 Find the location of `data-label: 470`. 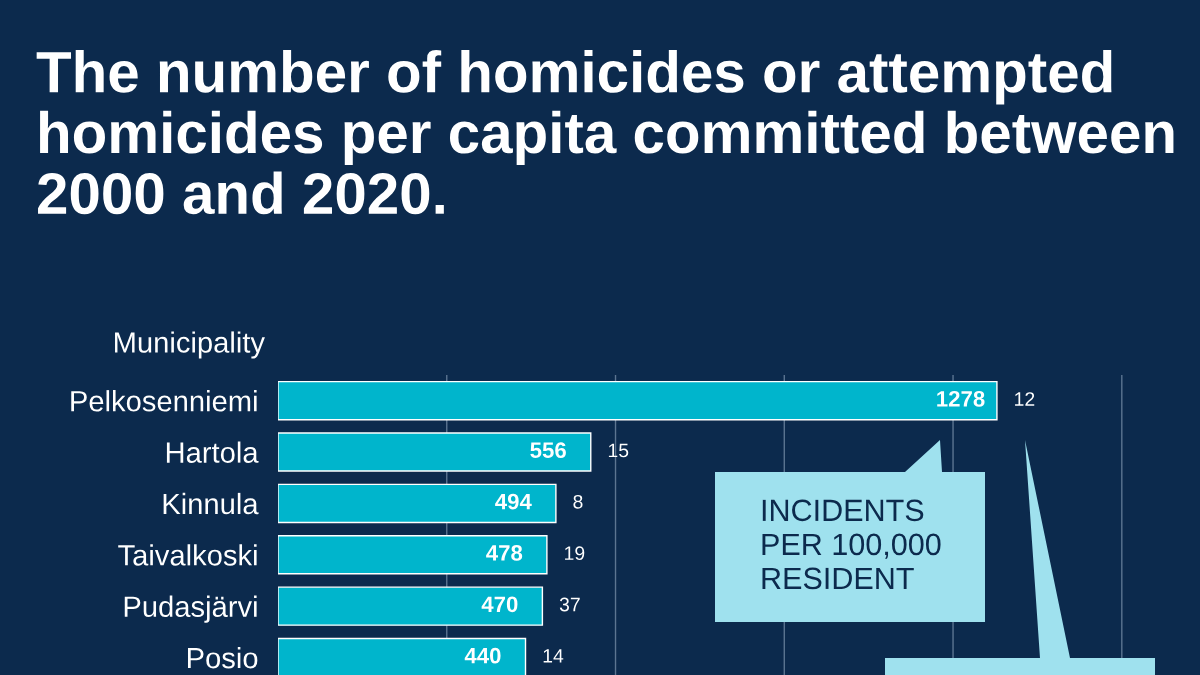

data-label: 470 is located at coordinates (499, 604).